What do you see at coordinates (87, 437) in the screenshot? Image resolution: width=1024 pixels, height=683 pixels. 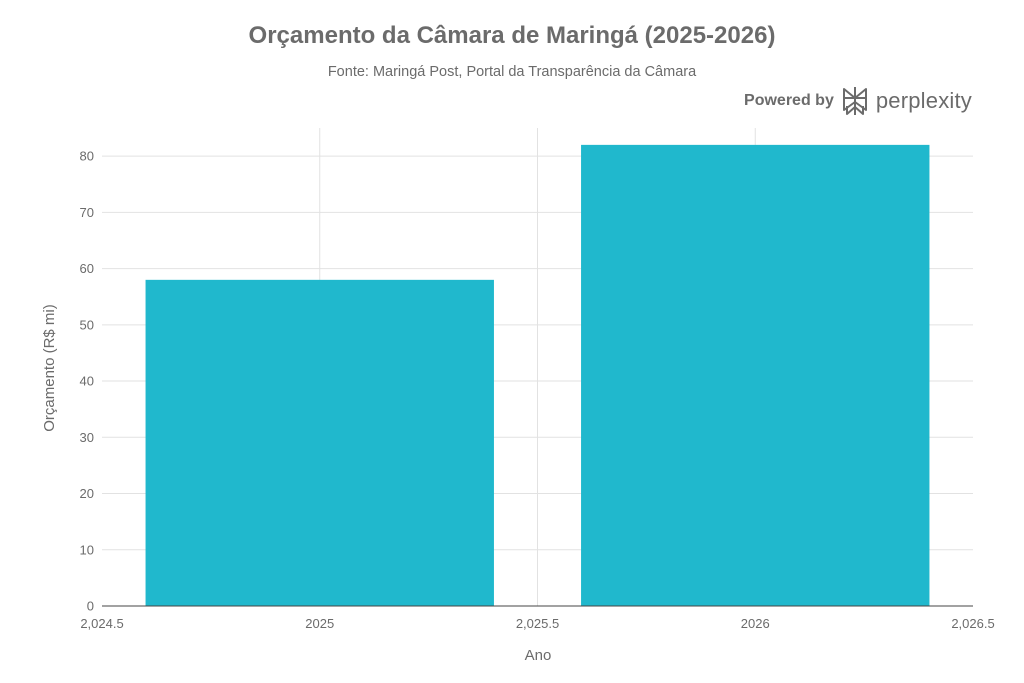 I see `y-tick-label: 30` at bounding box center [87, 437].